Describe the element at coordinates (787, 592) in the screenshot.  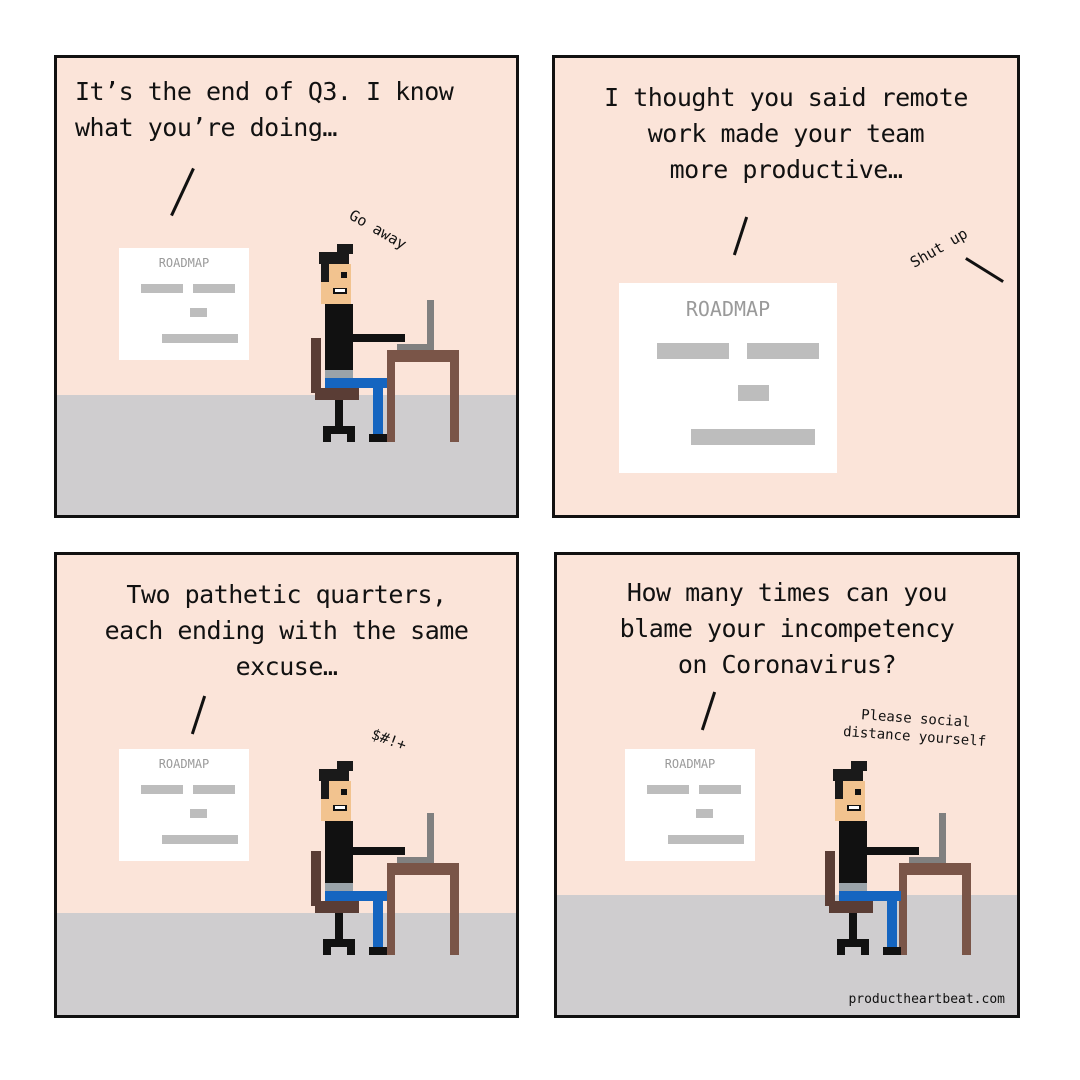
I see `caption-line: How many times can you` at that location.